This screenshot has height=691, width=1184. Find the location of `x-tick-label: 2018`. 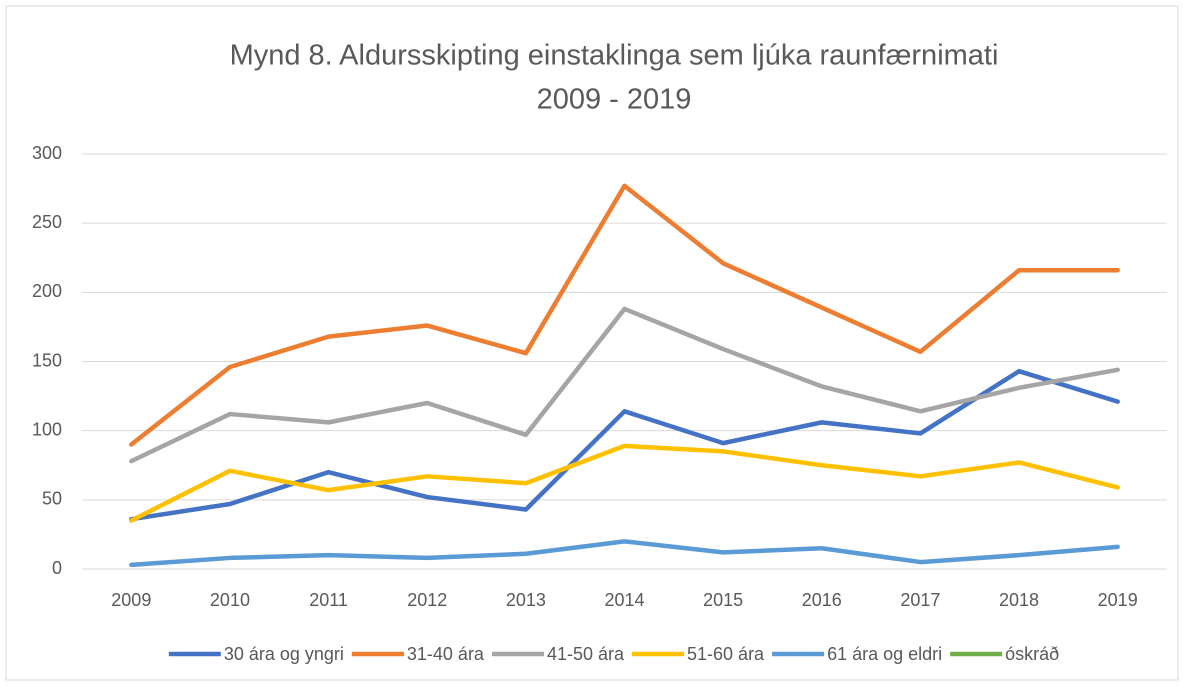

x-tick-label: 2018 is located at coordinates (1019, 600).